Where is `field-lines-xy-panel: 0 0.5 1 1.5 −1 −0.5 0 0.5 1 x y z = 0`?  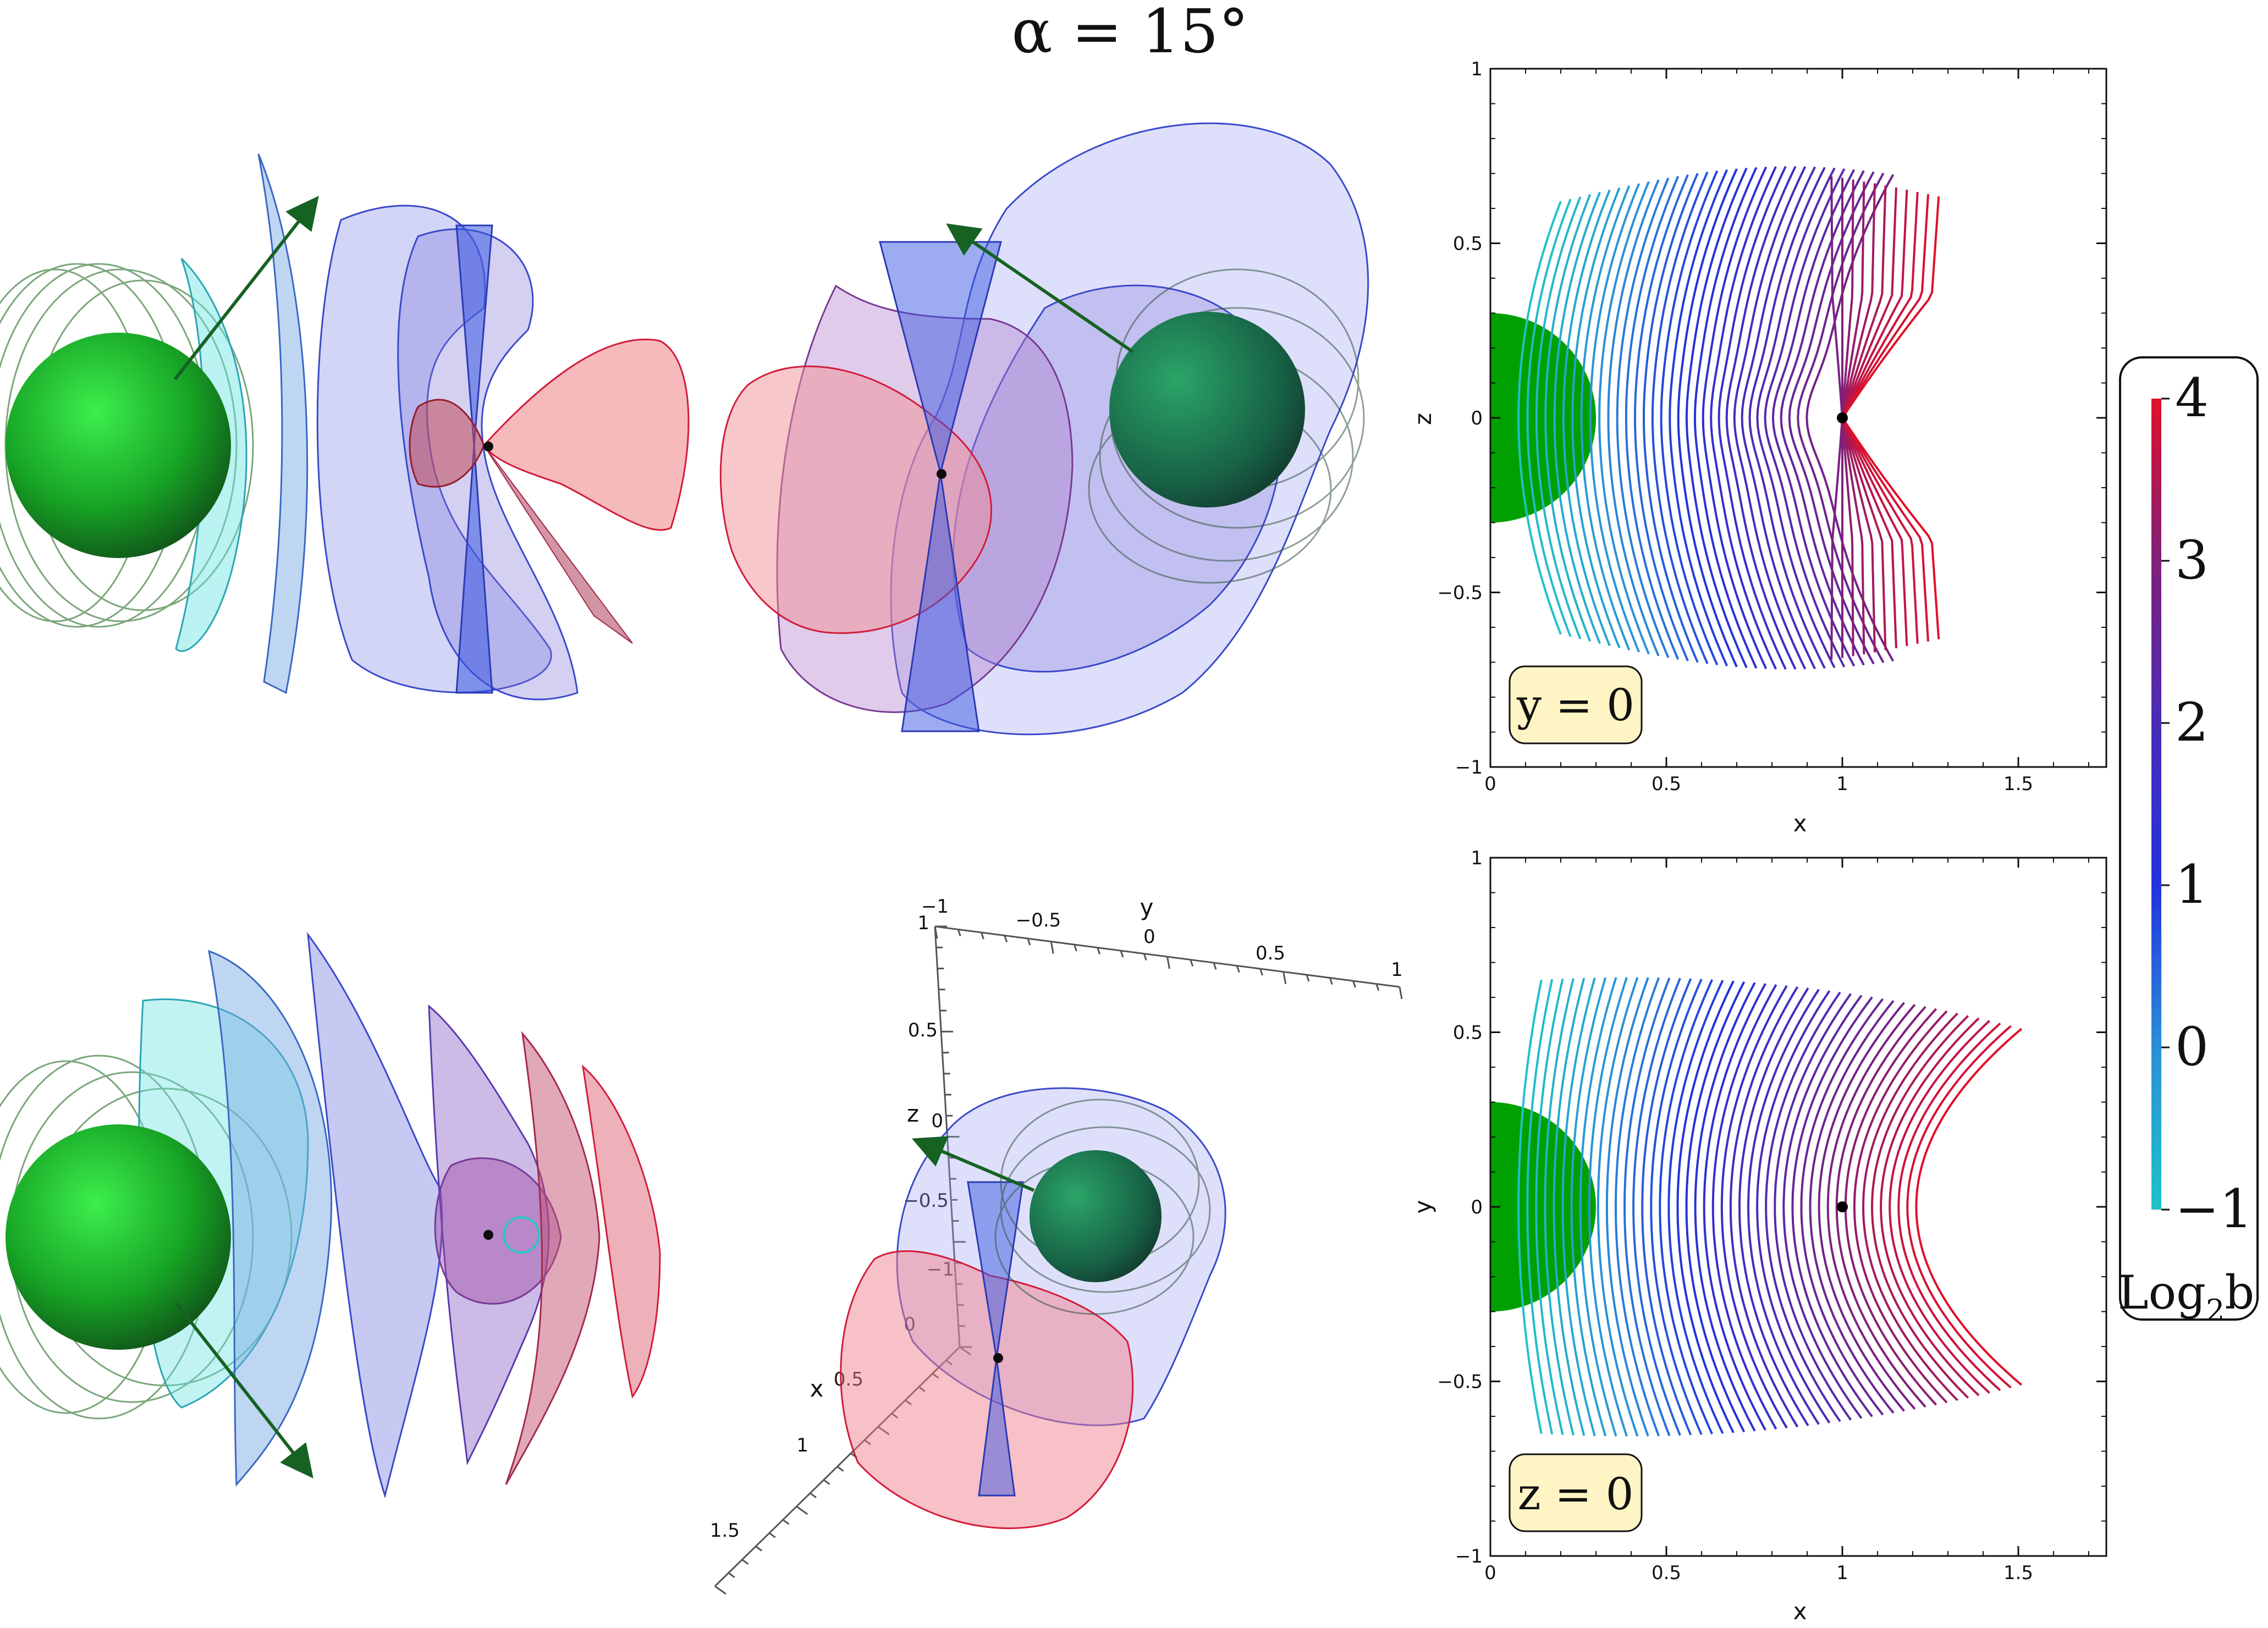
field-lines-xy-panel: 0 0.5 1 1.5 −1 −0.5 0 0.5 1 x y z = 0 is located at coordinates (1758, 1236).